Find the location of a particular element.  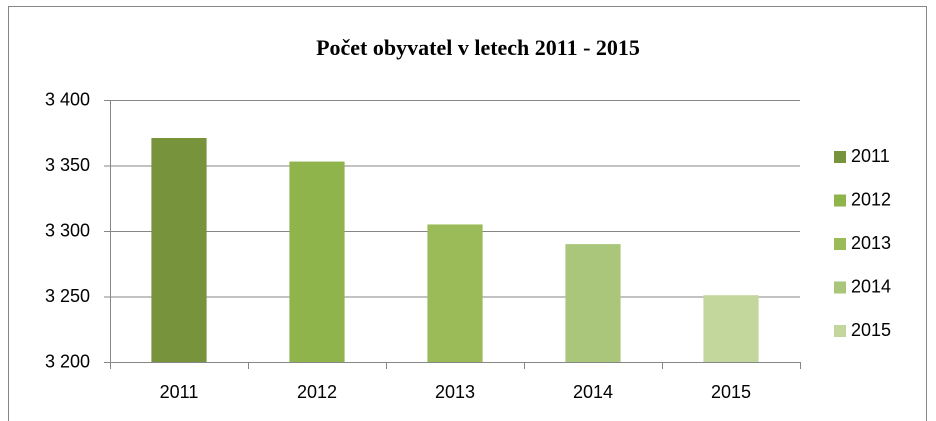

x-tick-label: 2014 is located at coordinates (593, 392).